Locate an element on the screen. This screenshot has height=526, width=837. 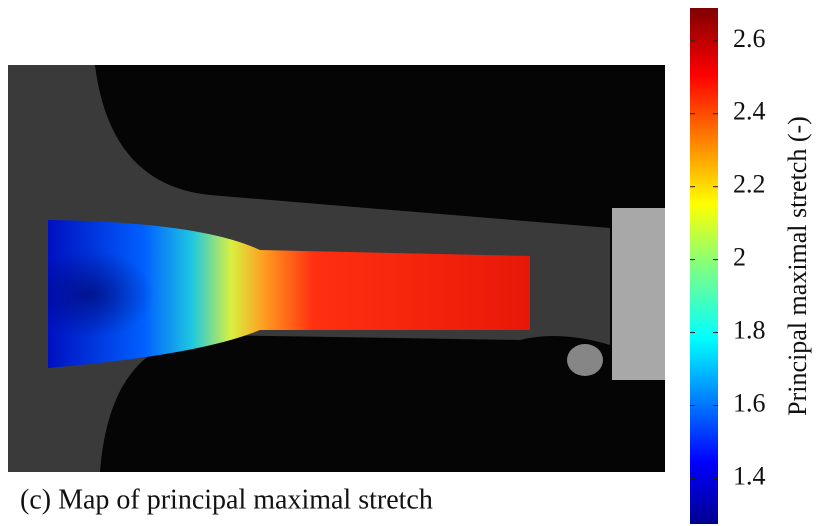
tick-label: 2 is located at coordinates (739, 257).